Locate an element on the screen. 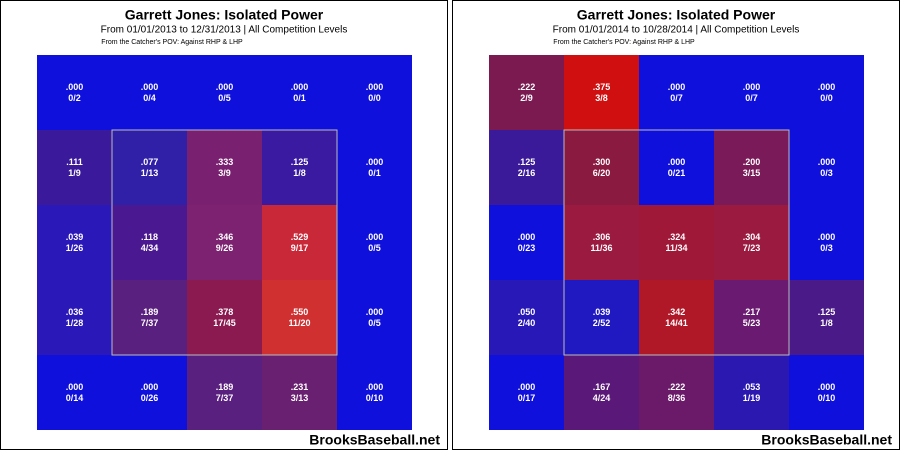 The width and height of the screenshot is (900, 450). cell-ratio: 2/9 is located at coordinates (526, 98).